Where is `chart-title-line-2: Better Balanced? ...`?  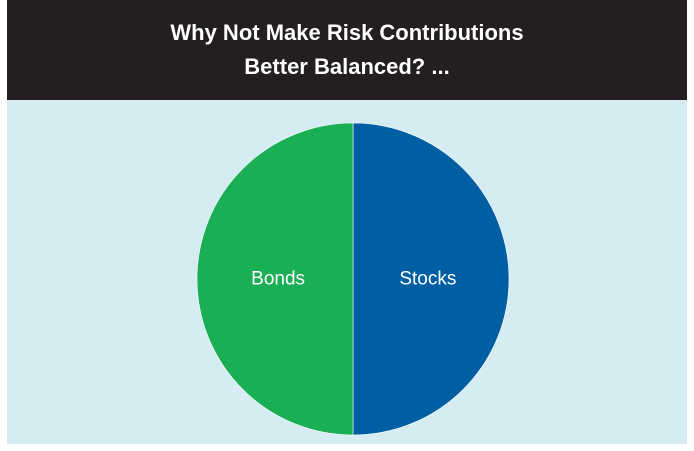 chart-title-line-2: Better Balanced? ... is located at coordinates (347, 66).